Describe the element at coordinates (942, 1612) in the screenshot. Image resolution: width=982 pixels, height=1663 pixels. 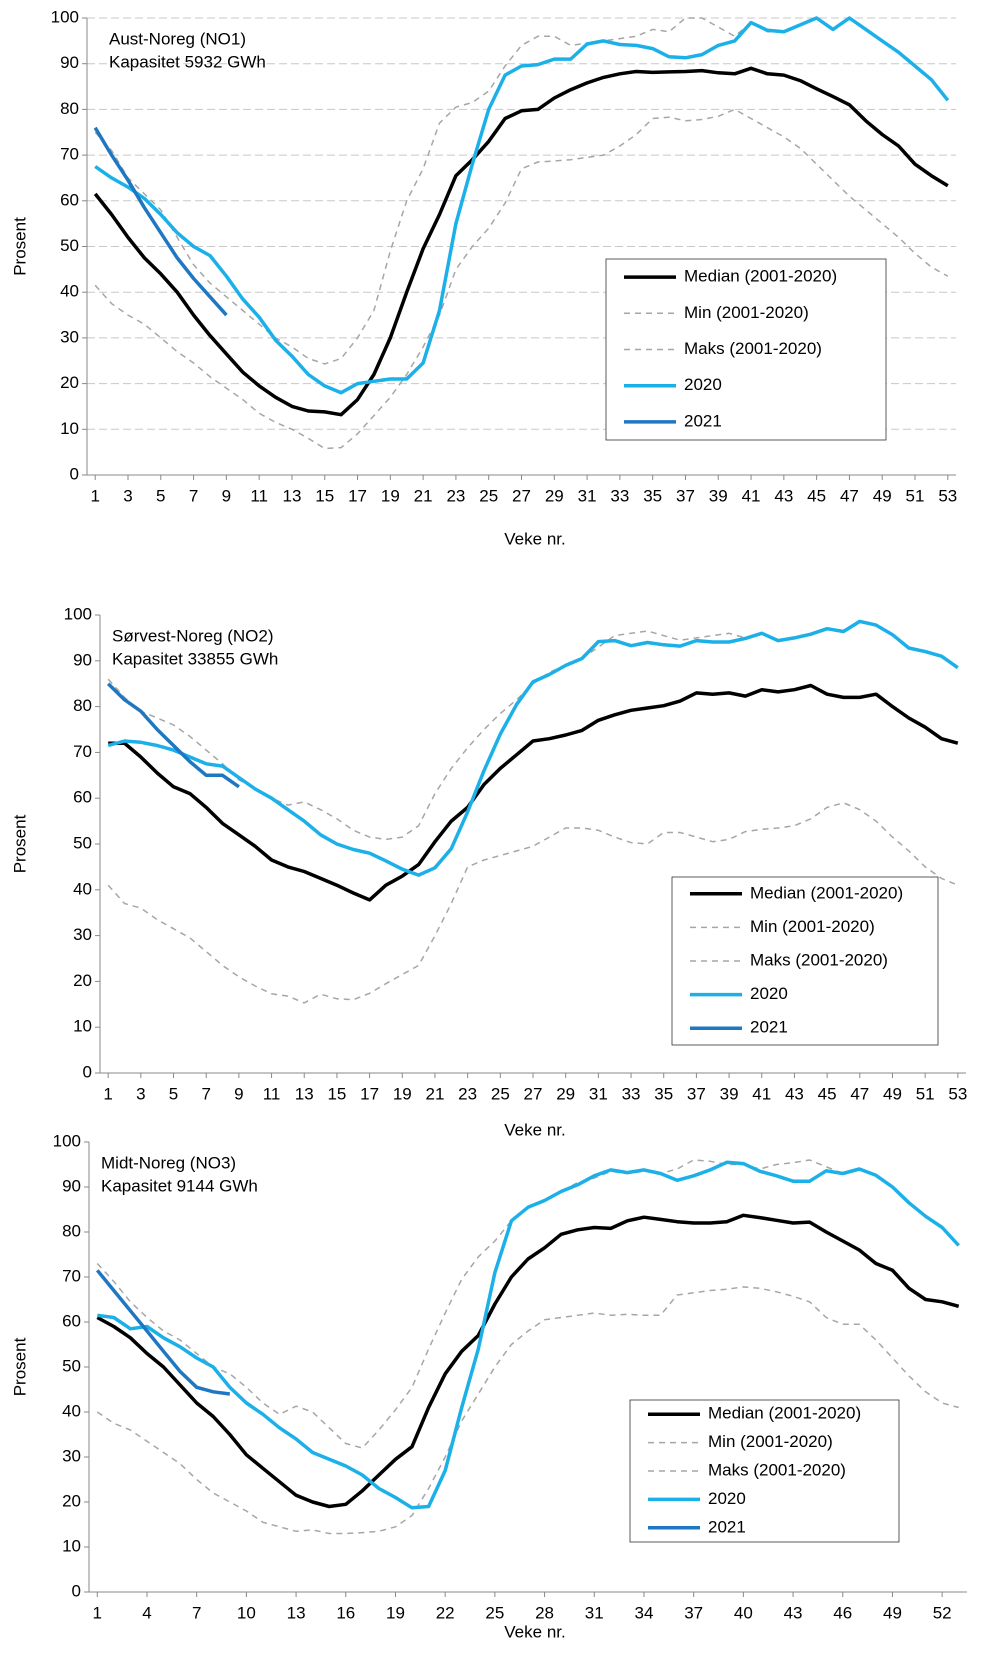
I see `x-tick-label: 52` at that location.